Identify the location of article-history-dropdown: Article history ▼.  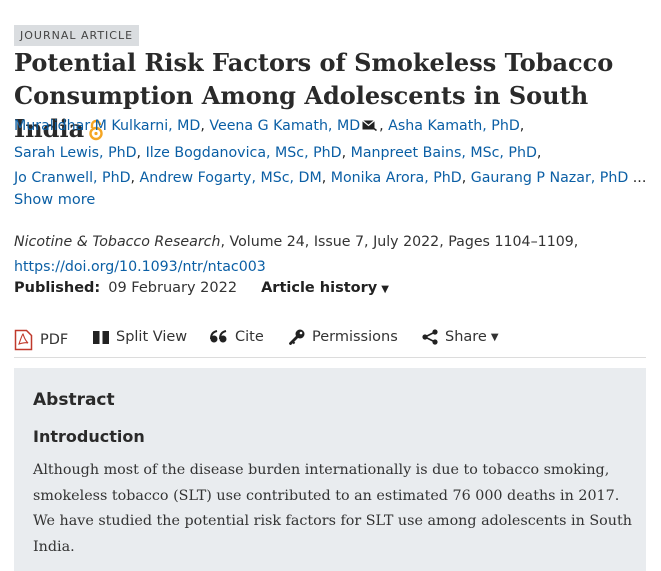
(325, 288).